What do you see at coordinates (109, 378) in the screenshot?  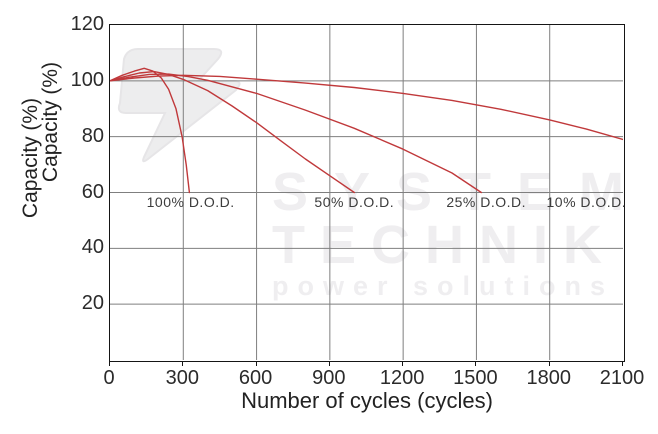 I see `x-tick-label: 0` at bounding box center [109, 378].